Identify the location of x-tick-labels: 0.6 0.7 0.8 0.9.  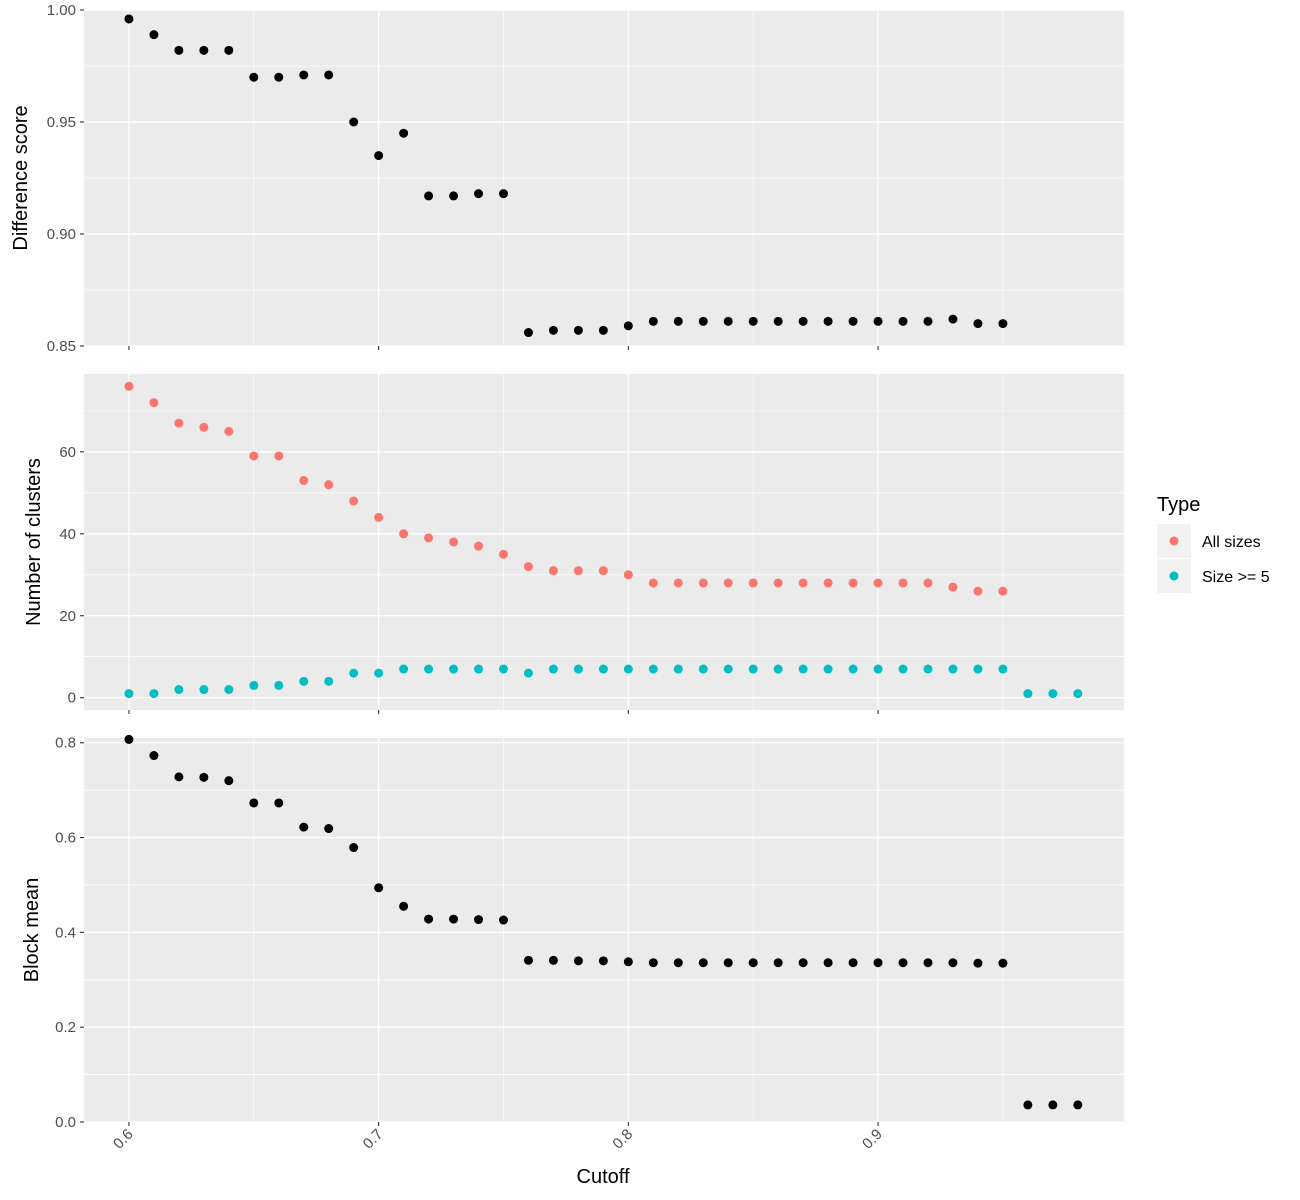
(498, 1139).